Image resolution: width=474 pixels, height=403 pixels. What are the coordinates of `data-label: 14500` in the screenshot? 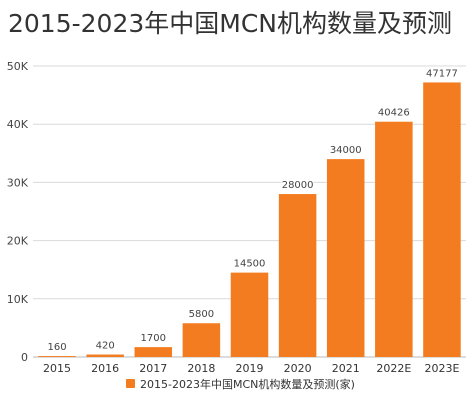 It's located at (250, 264).